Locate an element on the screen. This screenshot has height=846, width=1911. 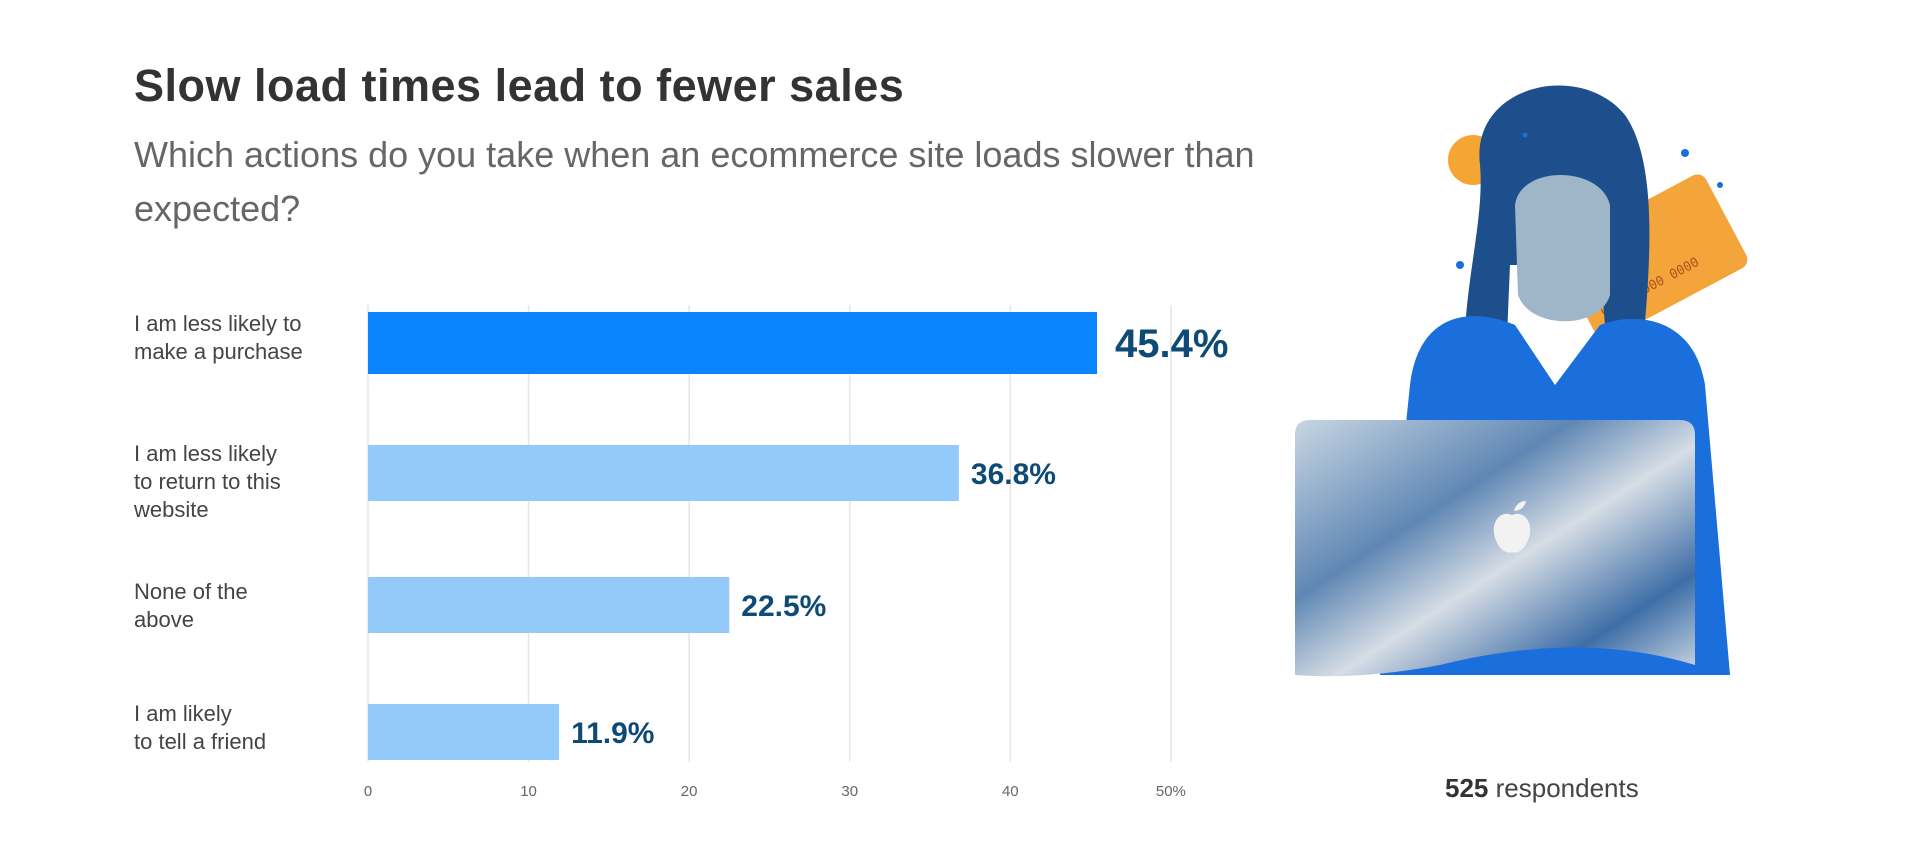
category-label: None of the above is located at coordinates (239, 606).